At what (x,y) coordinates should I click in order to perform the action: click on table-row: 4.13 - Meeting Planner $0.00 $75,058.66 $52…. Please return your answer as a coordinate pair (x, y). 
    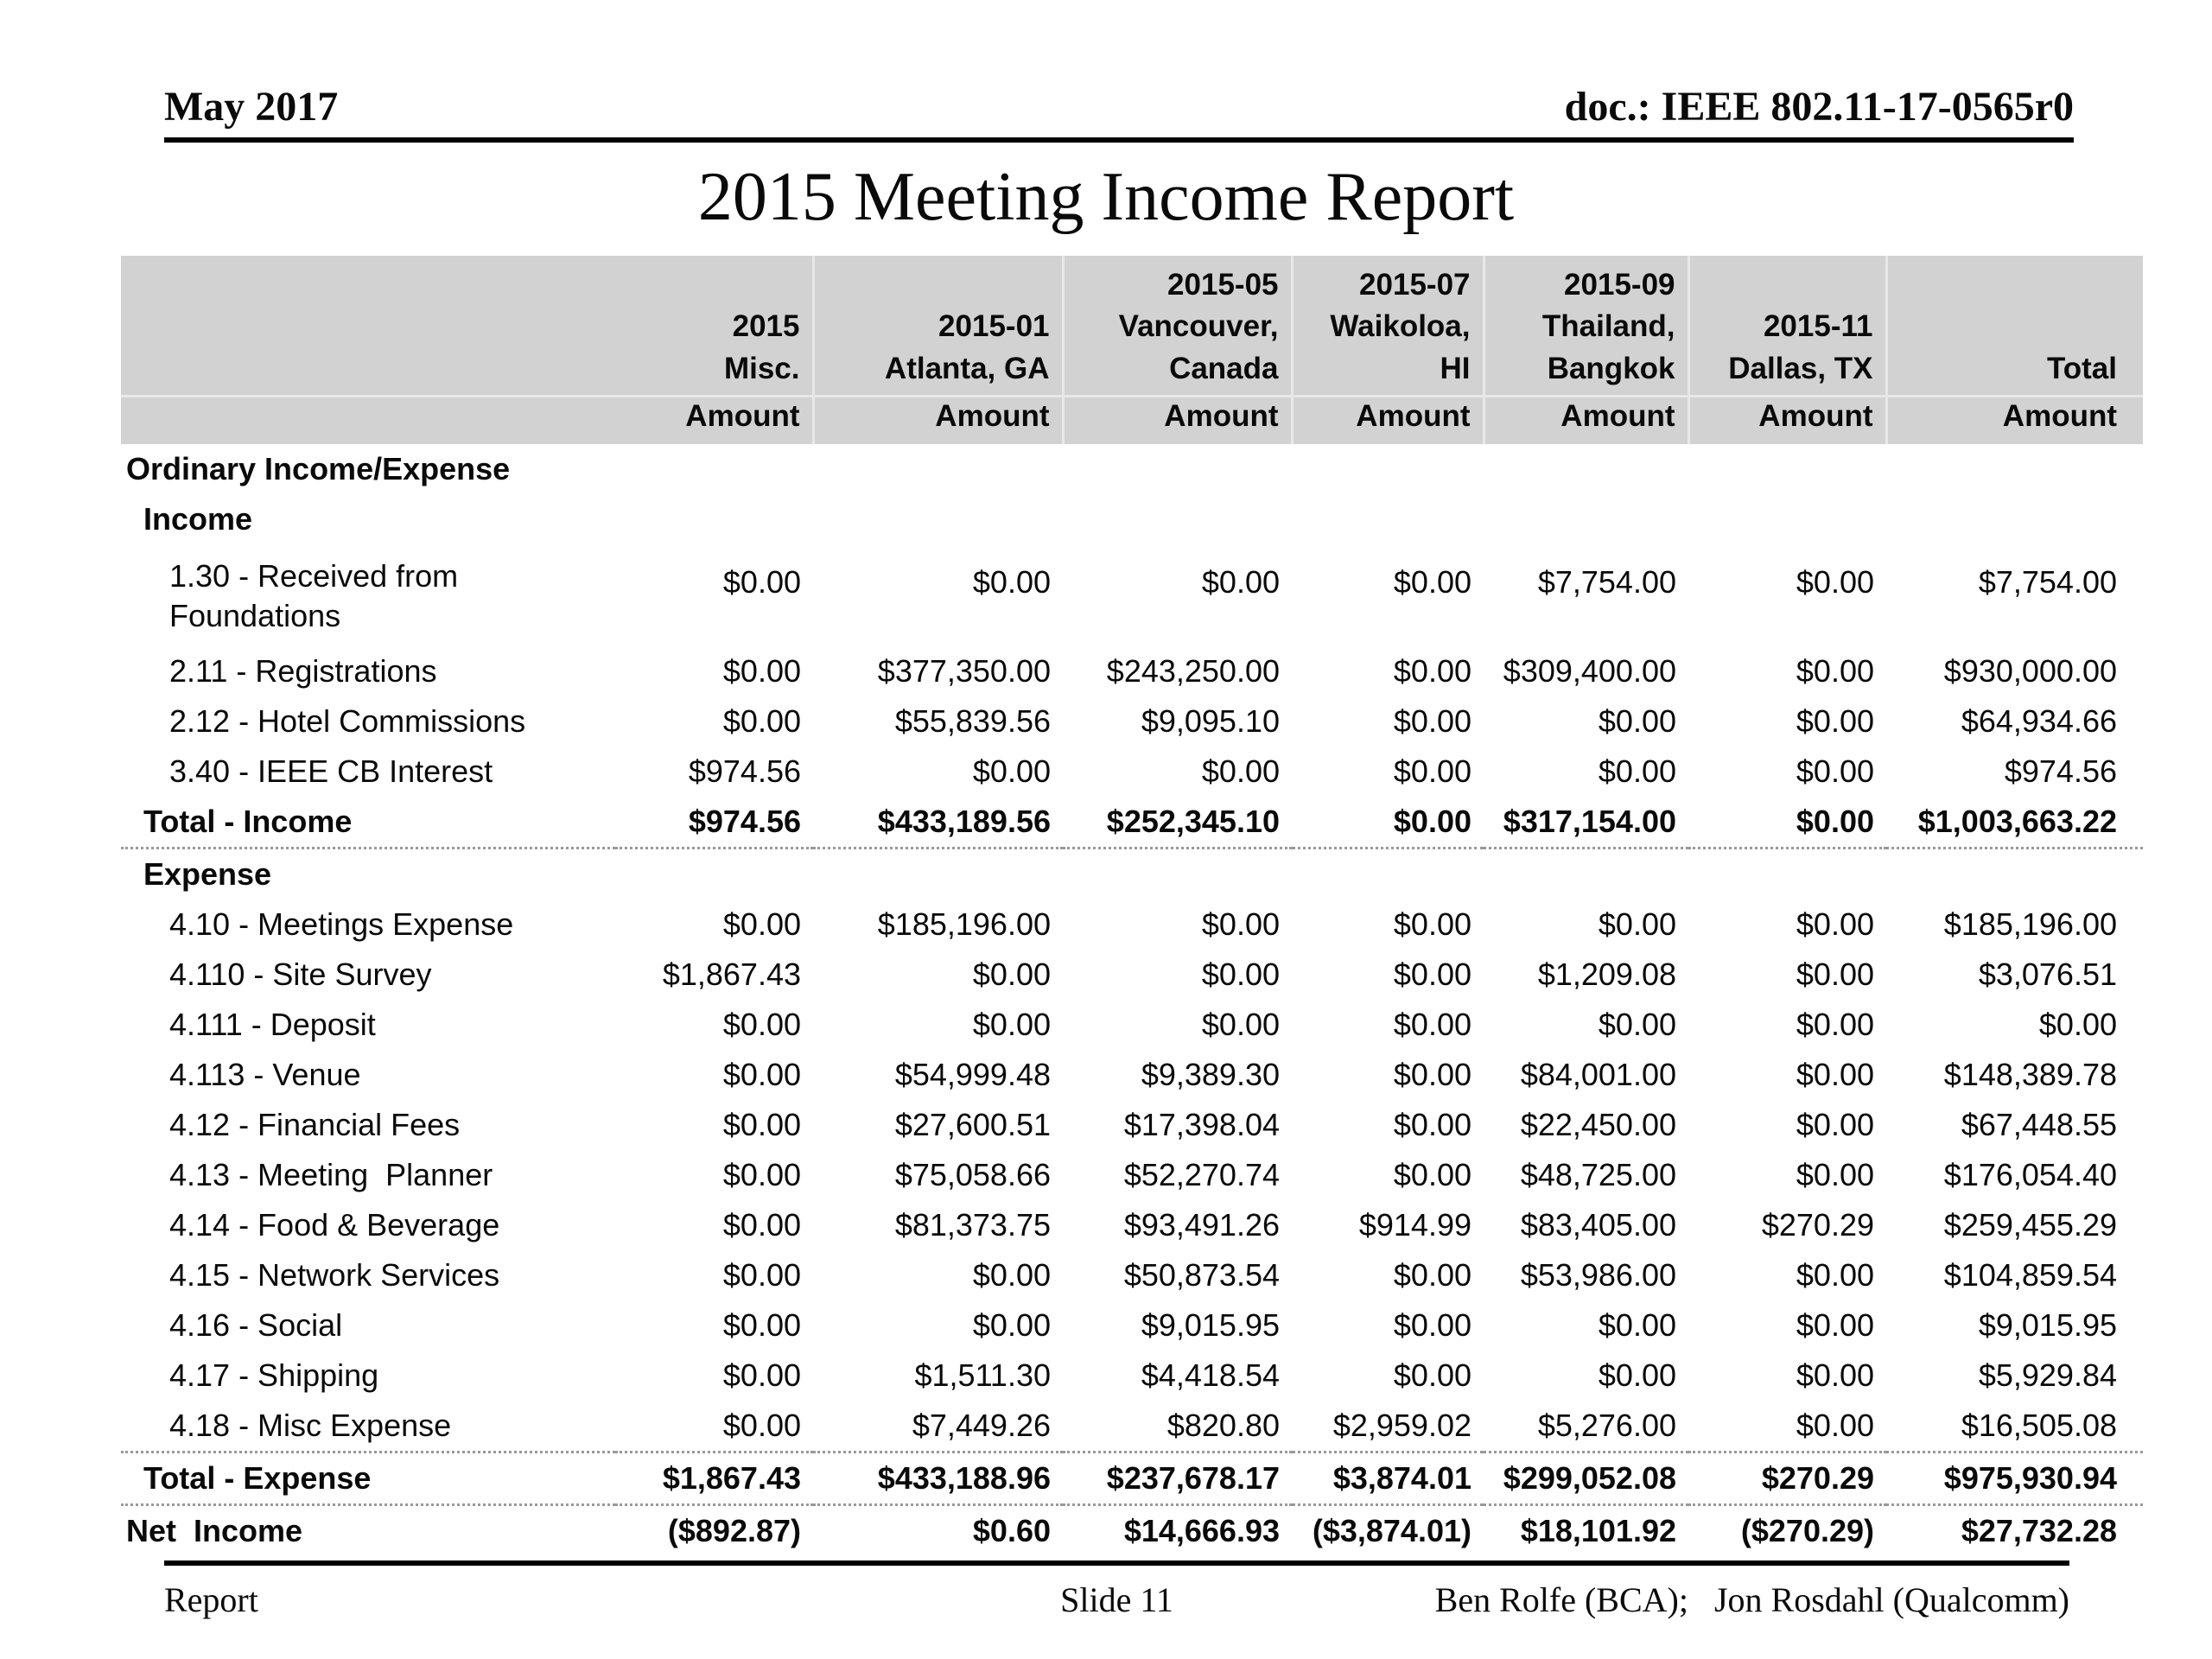
    Looking at the image, I should click on (1132, 1175).